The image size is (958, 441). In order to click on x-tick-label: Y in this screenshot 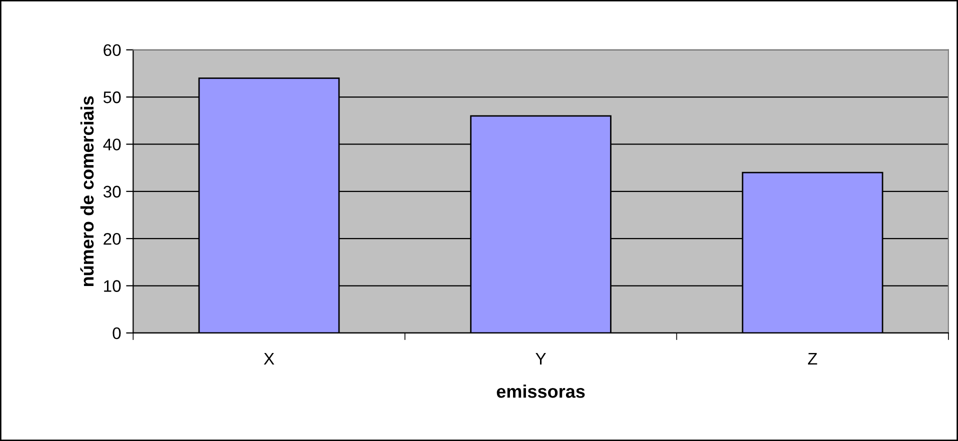, I will do `click(541, 358)`.